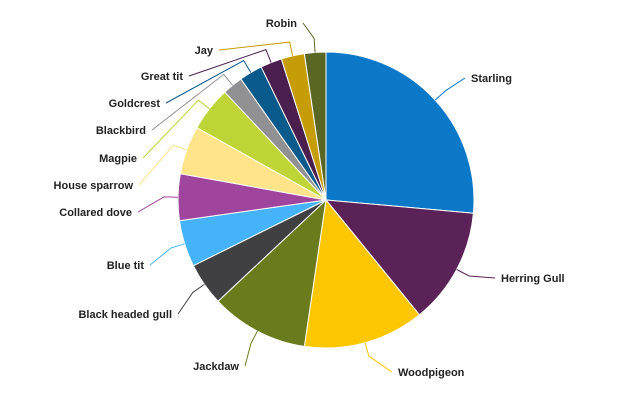 Image resolution: width=639 pixels, height=413 pixels. I want to click on slice-label-magpie: Magpie, so click(118, 159).